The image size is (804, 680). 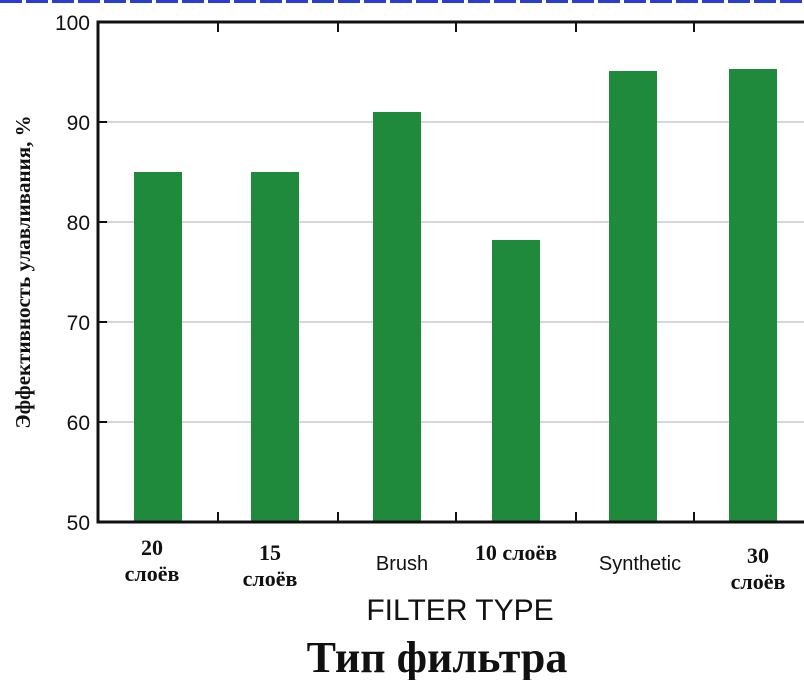 What do you see at coordinates (270, 565) in the screenshot?
I see `x-tick-label: 15 слоёв` at bounding box center [270, 565].